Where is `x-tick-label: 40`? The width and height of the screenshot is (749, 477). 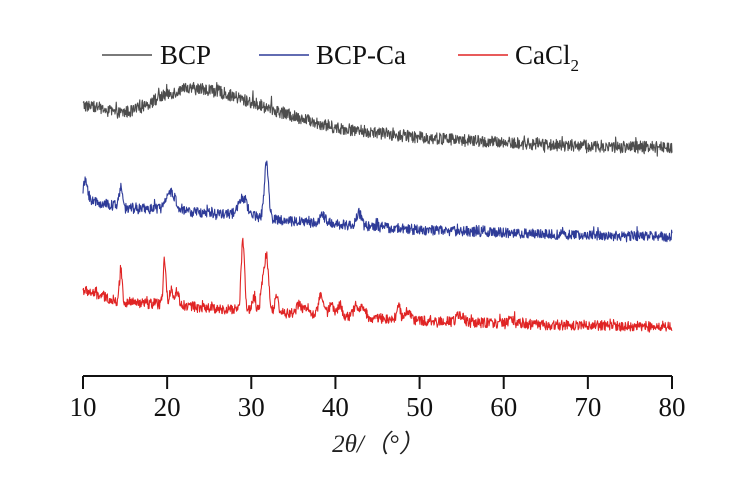
x-tick-label: 40 is located at coordinates (335, 407).